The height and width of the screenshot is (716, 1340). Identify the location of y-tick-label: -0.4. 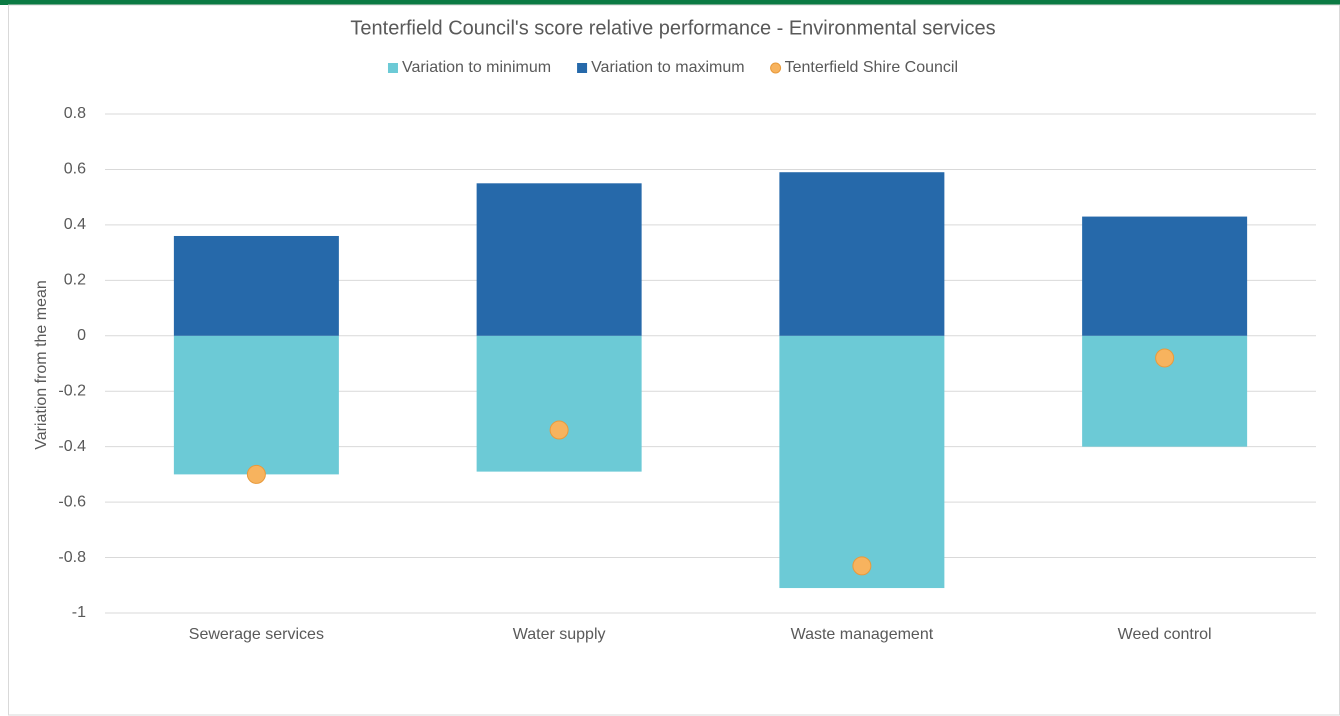
(72, 446).